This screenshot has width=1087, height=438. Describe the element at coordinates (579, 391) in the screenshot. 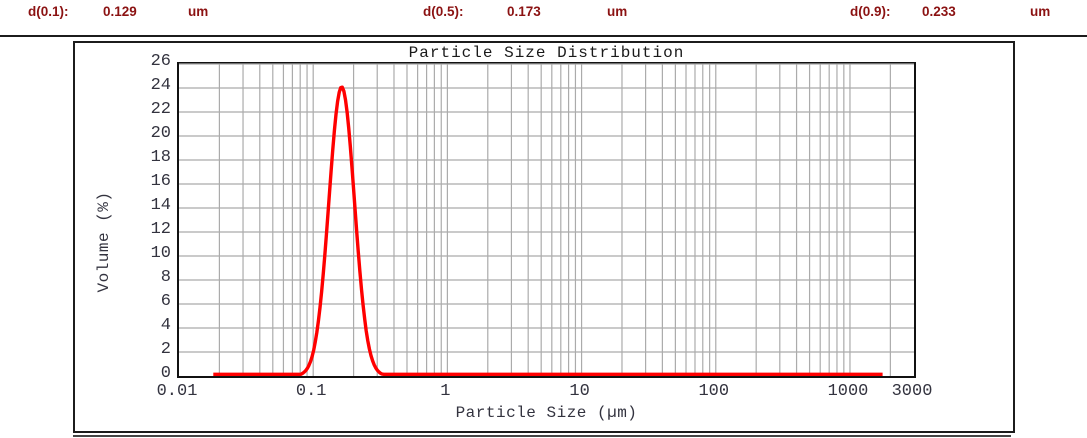

I see `x-tick-label: 10` at that location.